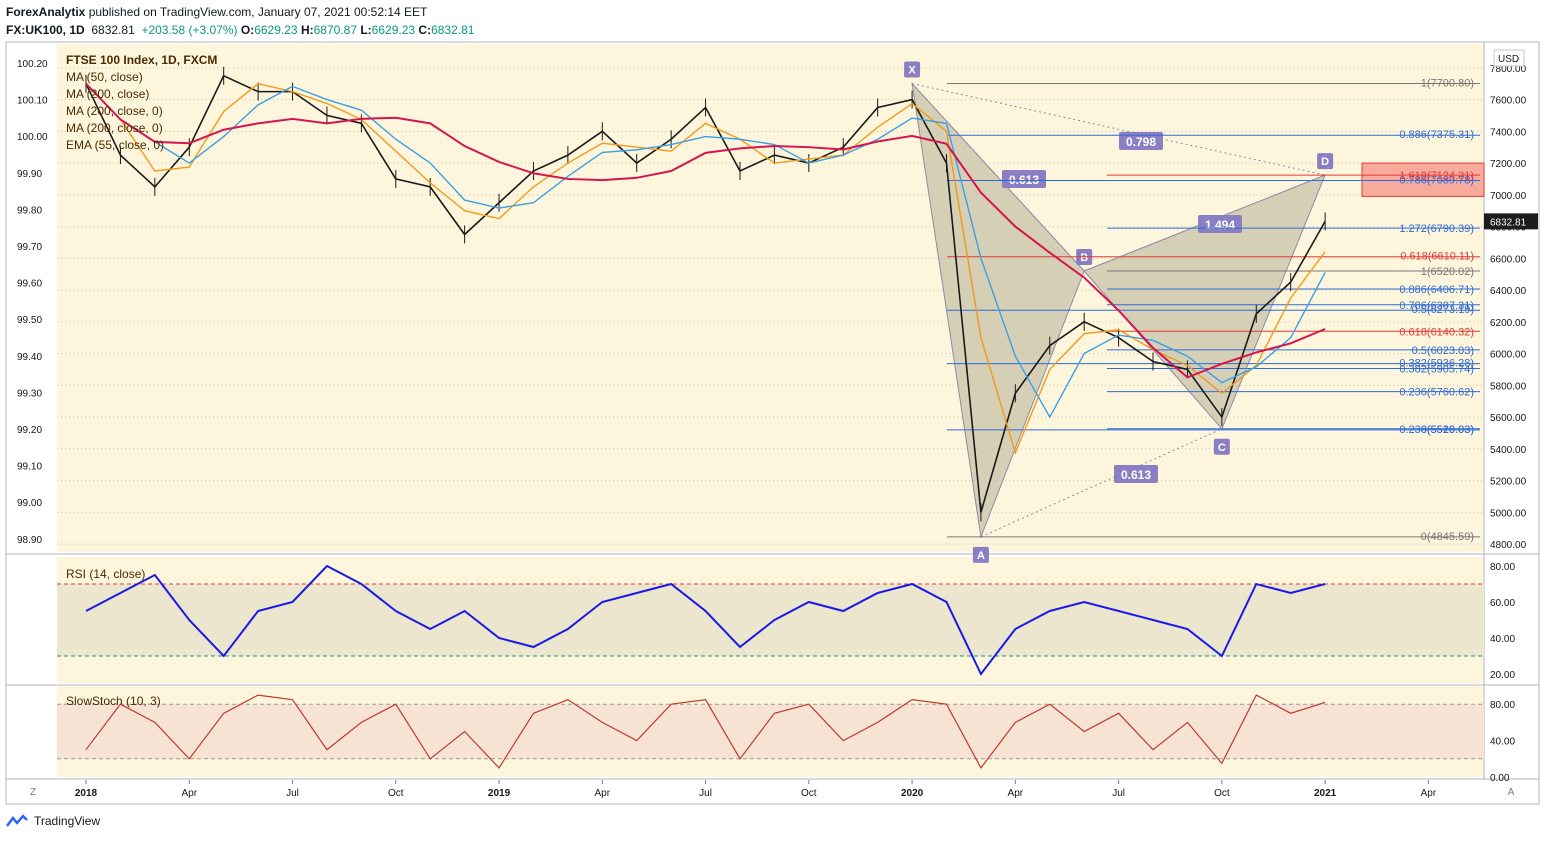  I want to click on open-value: 6629.23, so click(276, 30).